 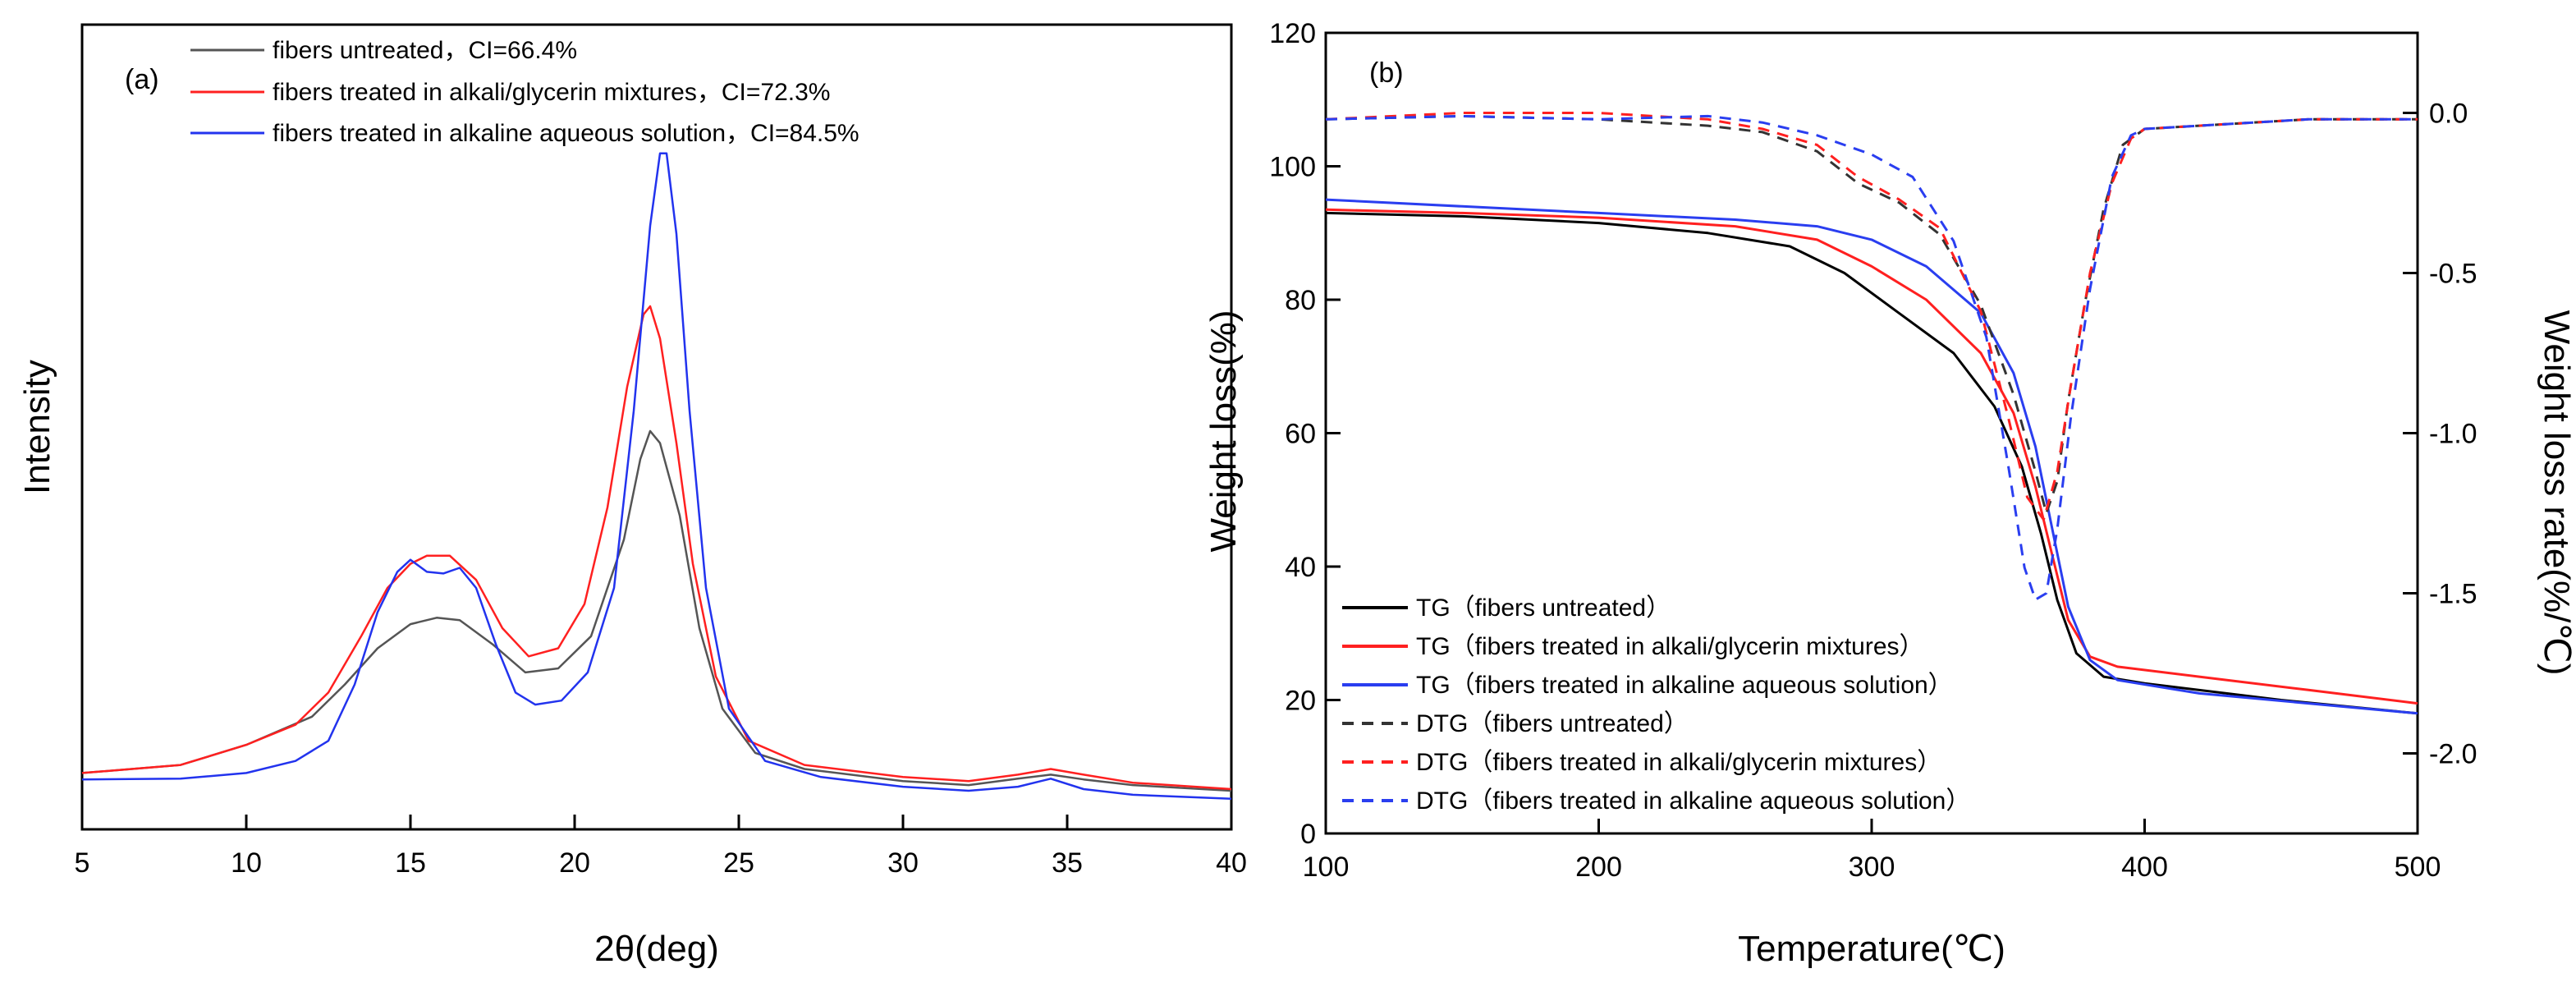 What do you see at coordinates (2448, 115) in the screenshot?
I see `panel-b-y2-tick-label: 0.0` at bounding box center [2448, 115].